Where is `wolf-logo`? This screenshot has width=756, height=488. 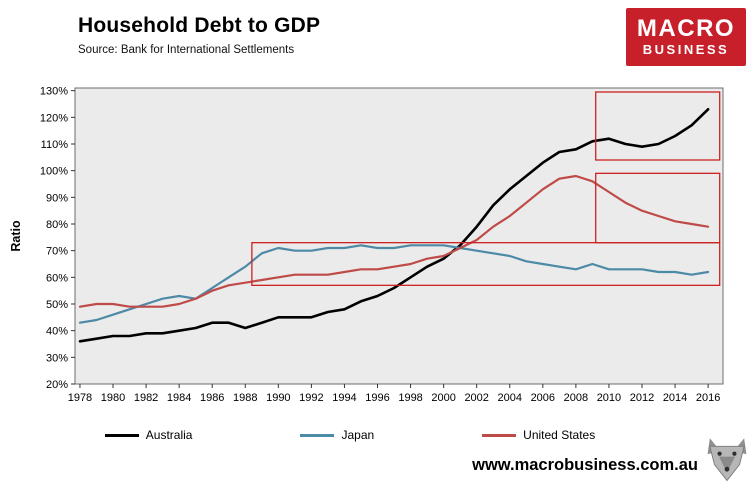 wolf-logo is located at coordinates (727, 460).